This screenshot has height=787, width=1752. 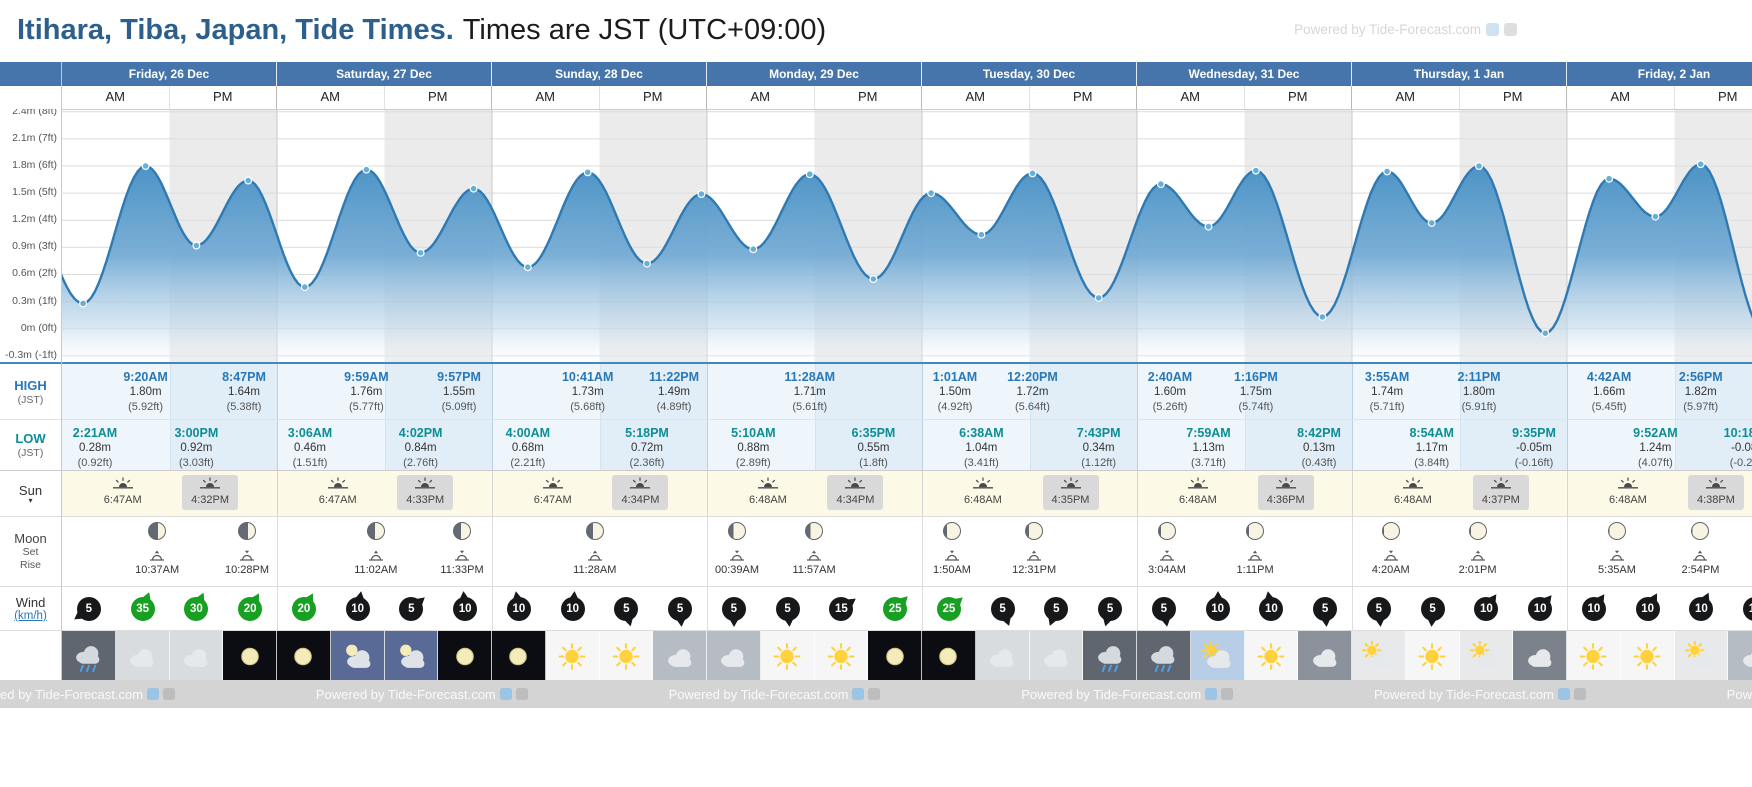 I want to click on tide-height-m: 1.64m, so click(x=244, y=392).